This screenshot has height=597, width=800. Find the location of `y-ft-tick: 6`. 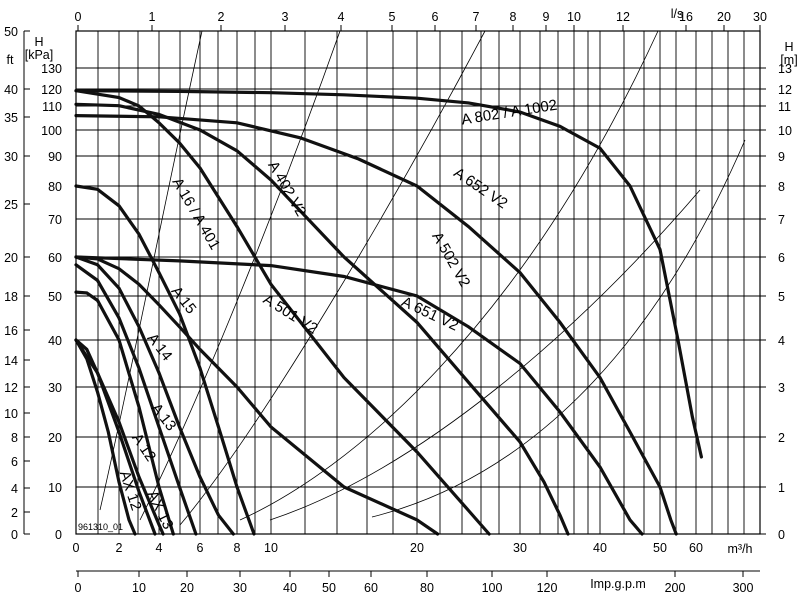

y-ft-tick: 6 is located at coordinates (14, 462).